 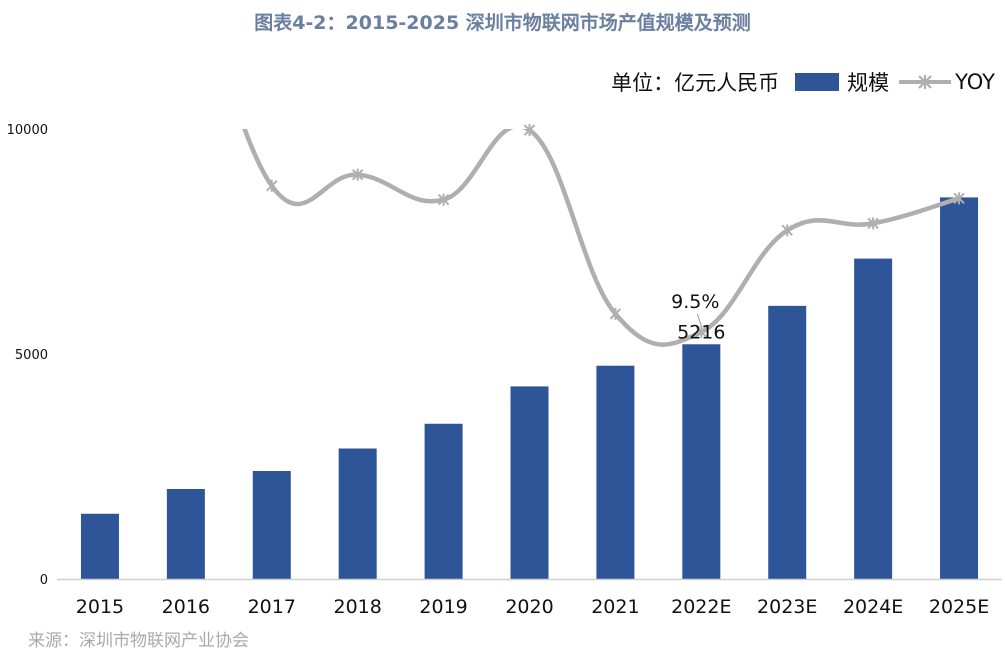 What do you see at coordinates (975, 82) in the screenshot?
I see `legend-line-label: YOY` at bounding box center [975, 82].